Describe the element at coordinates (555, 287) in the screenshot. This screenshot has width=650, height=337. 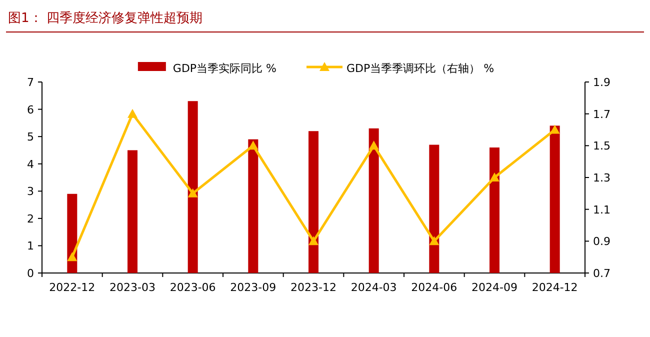
I see `x-tick-label: 2024-12` at that location.